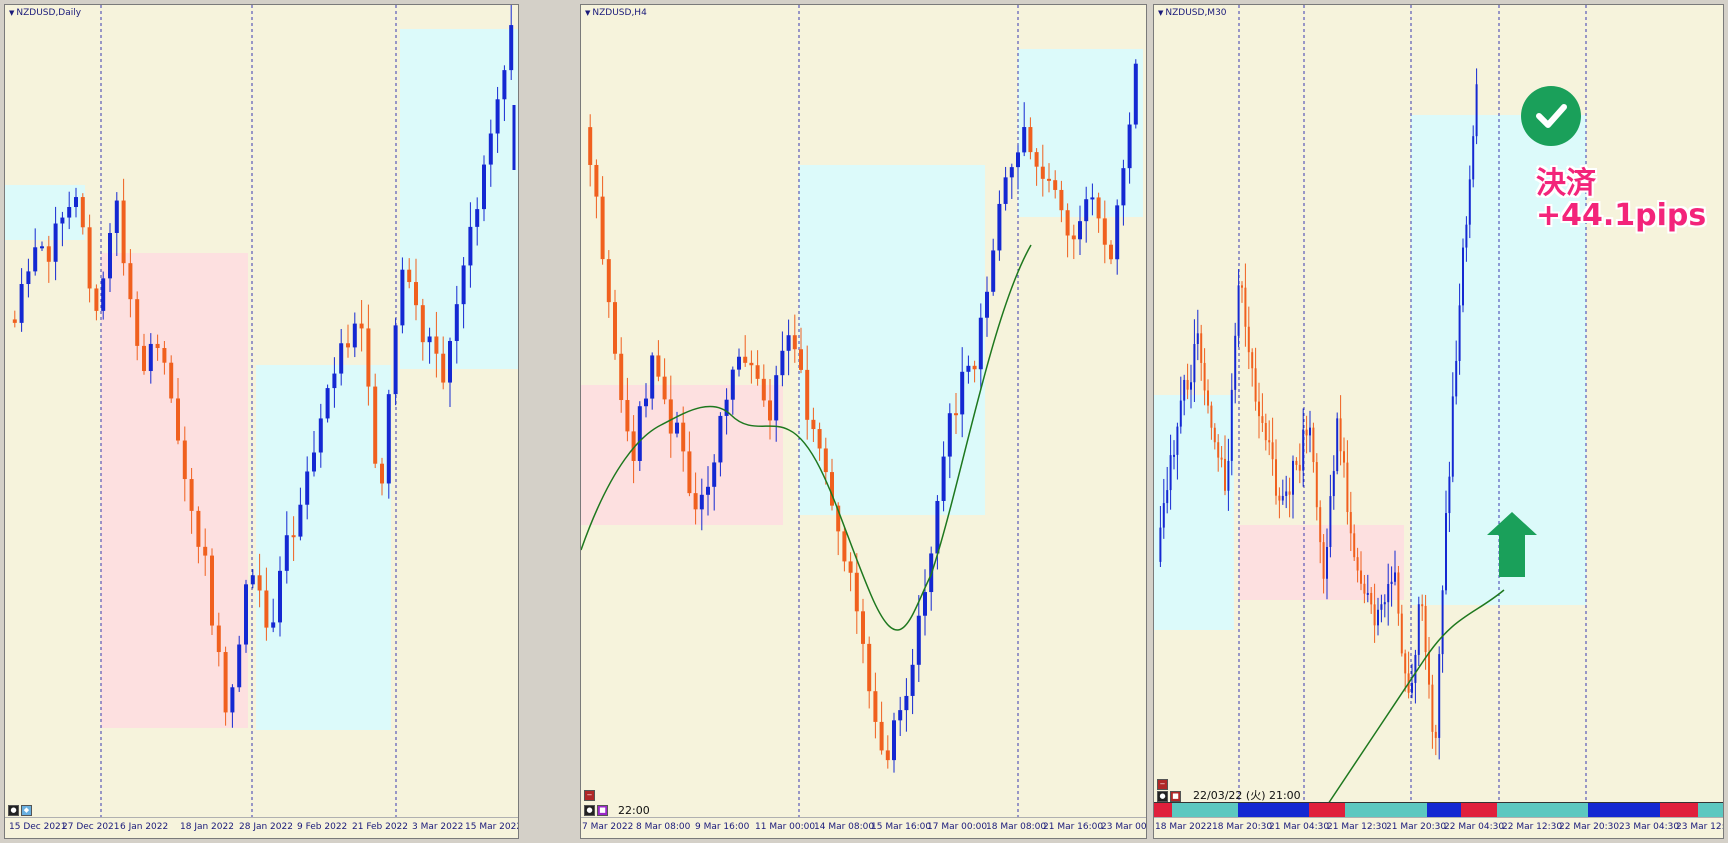 The image size is (1728, 843). What do you see at coordinates (806, 437) in the screenshot?
I see `moving-average-line` at bounding box center [806, 437].